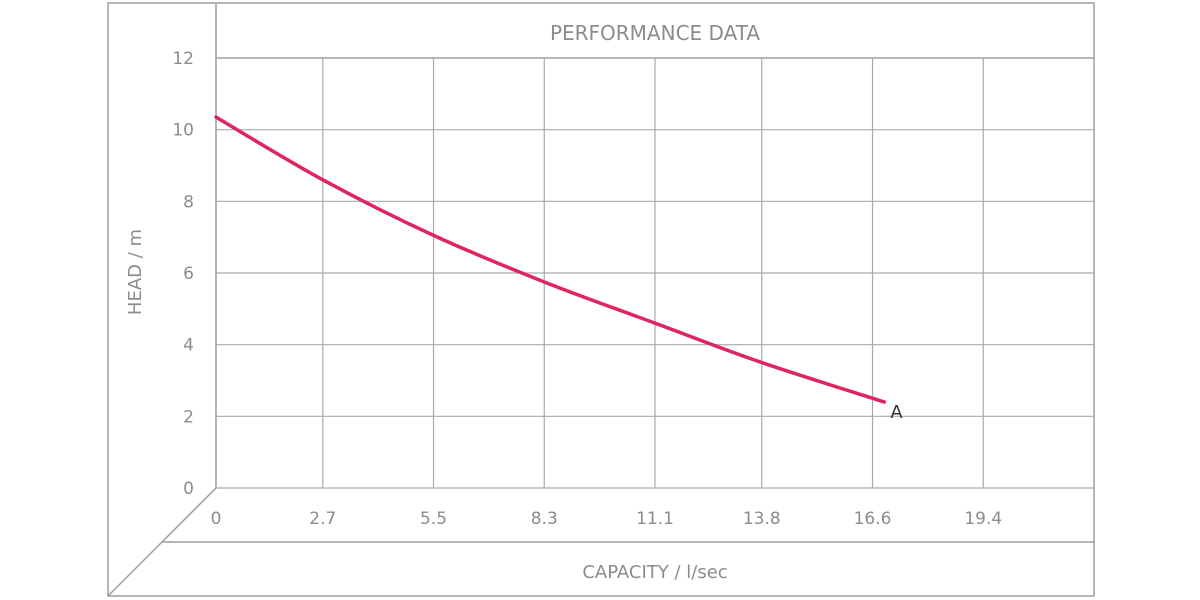 Image resolution: width=1200 pixels, height=600 pixels. I want to click on y-tick-labels: 0 2 4 6 8 10 12, so click(183, 274).